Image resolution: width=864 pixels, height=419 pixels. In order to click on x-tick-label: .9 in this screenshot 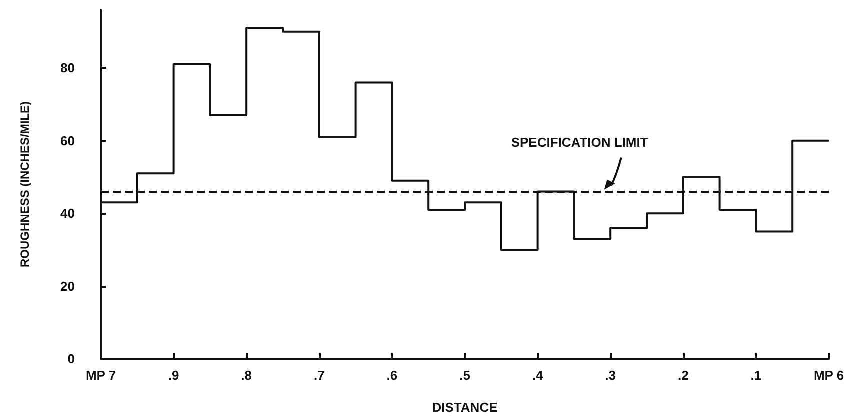, I will do `click(174, 375)`.